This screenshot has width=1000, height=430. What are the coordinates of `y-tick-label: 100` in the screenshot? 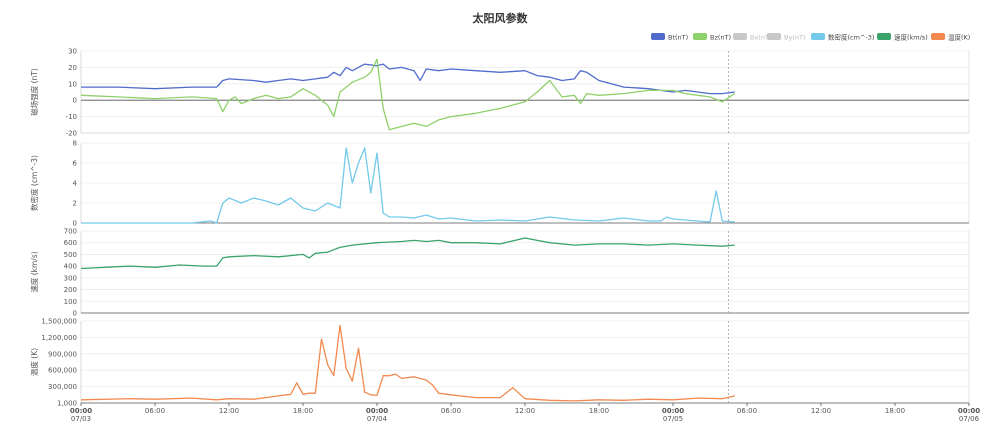 It's located at (70, 302).